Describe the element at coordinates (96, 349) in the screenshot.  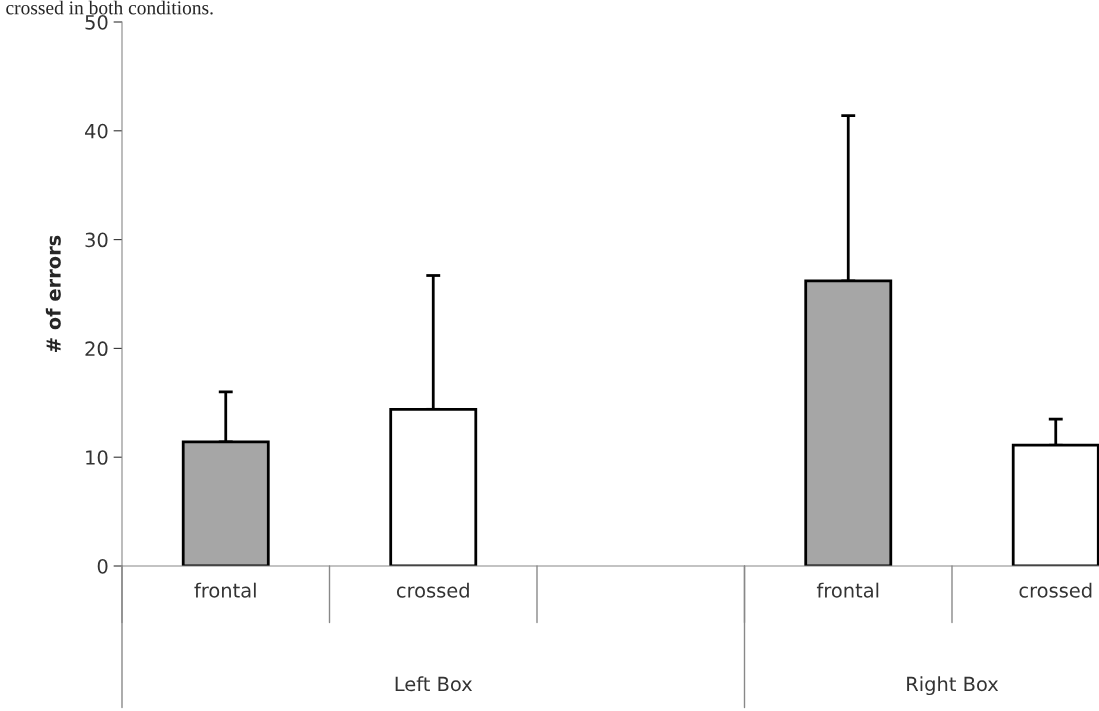
I see `y-tick-label: 20` at that location.